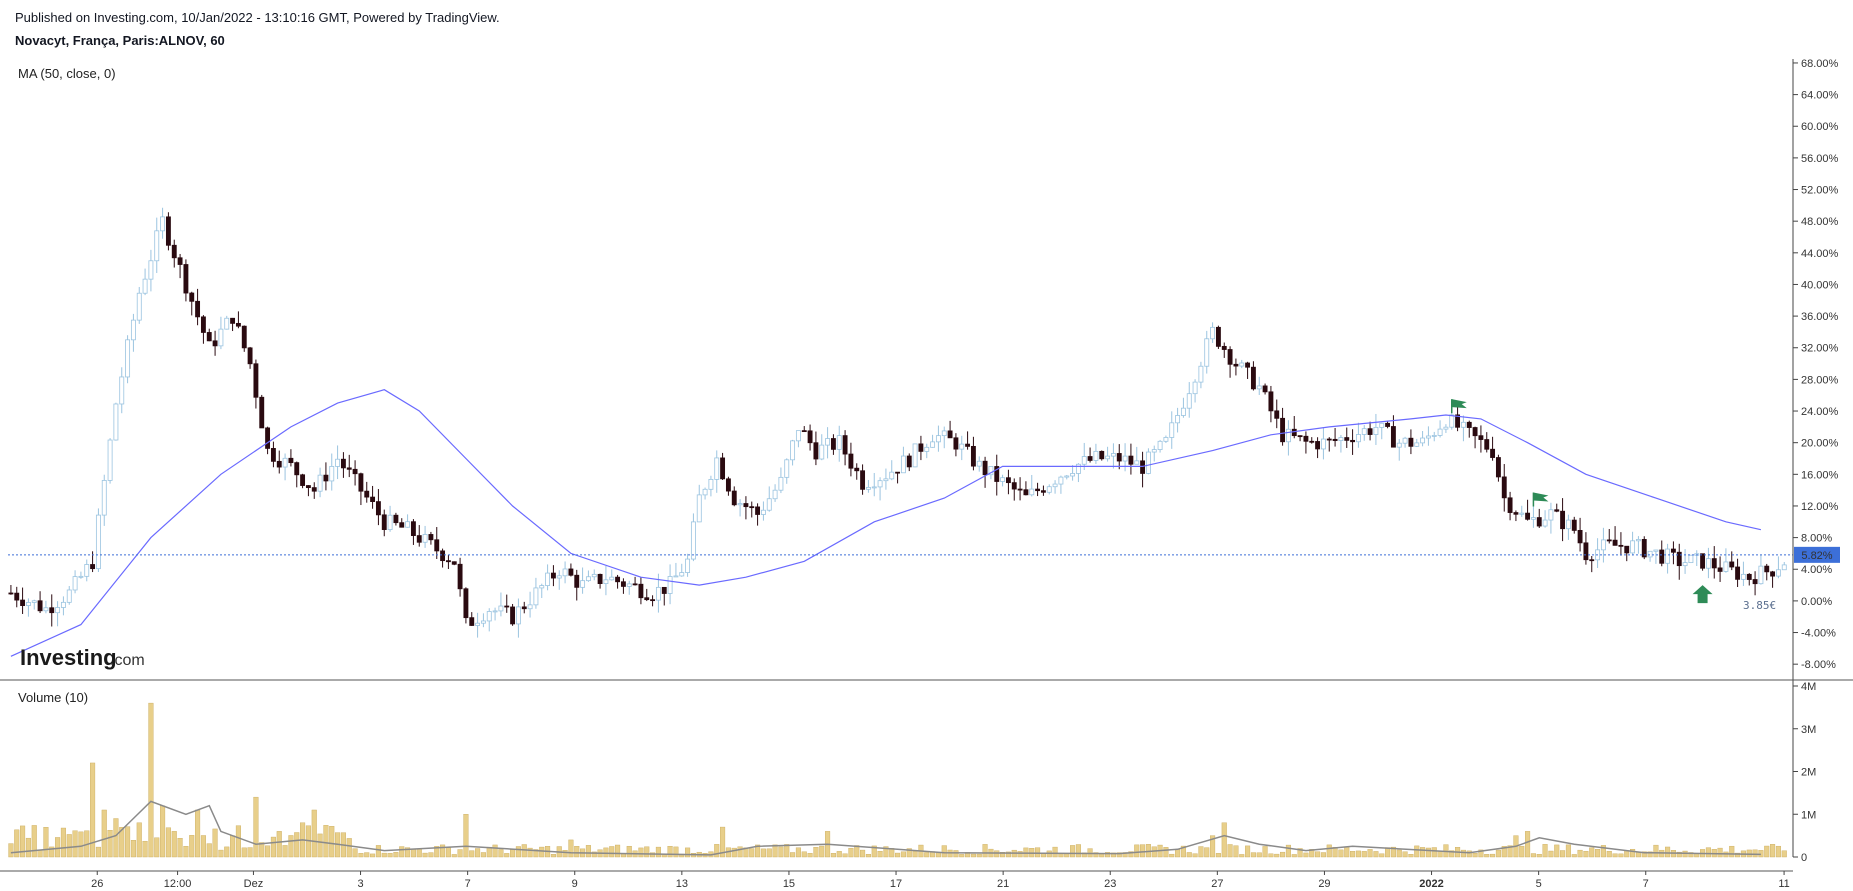  I want to click on price-tick-label: 64.00%, so click(1820, 96).